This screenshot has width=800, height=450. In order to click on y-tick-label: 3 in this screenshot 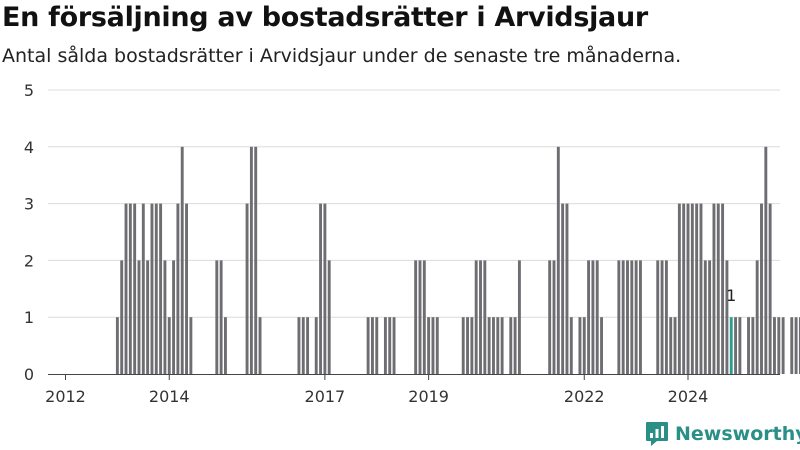, I will do `click(29, 204)`.